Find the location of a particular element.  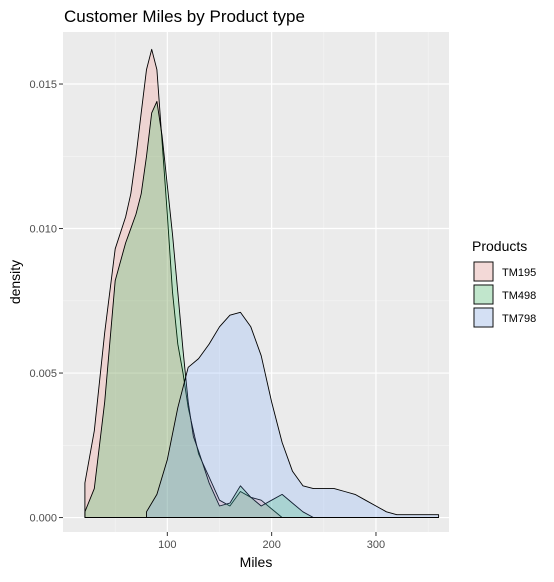

x-tick-label: 300 is located at coordinates (376, 545).